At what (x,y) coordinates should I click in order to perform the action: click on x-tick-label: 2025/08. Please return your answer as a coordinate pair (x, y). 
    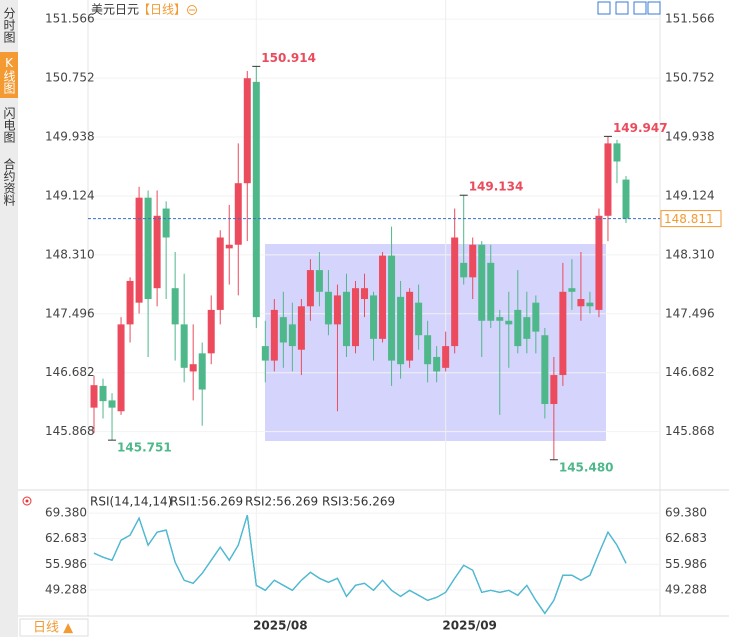
    Looking at the image, I should click on (280, 626).